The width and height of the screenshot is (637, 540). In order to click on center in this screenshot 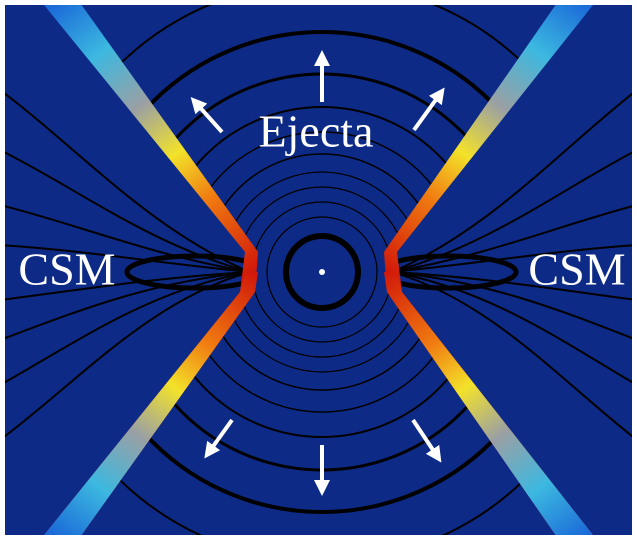, I will do `click(322, 272)`.